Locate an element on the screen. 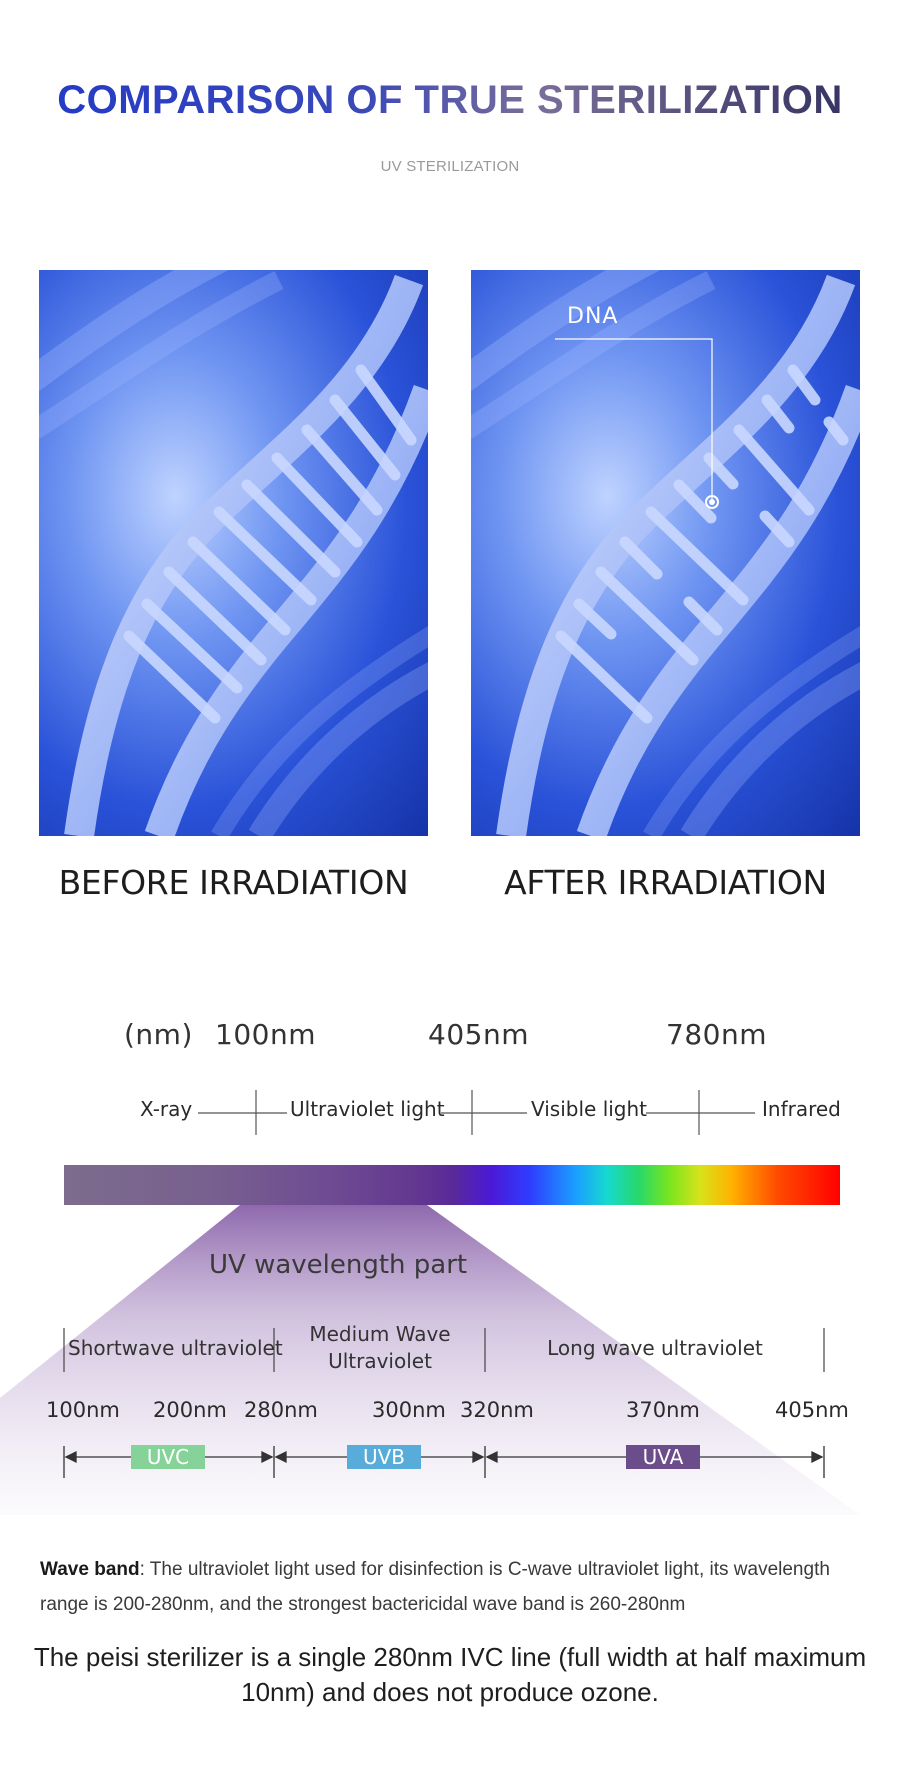  medium-wave-line2: Ultraviolet is located at coordinates (380, 1361).